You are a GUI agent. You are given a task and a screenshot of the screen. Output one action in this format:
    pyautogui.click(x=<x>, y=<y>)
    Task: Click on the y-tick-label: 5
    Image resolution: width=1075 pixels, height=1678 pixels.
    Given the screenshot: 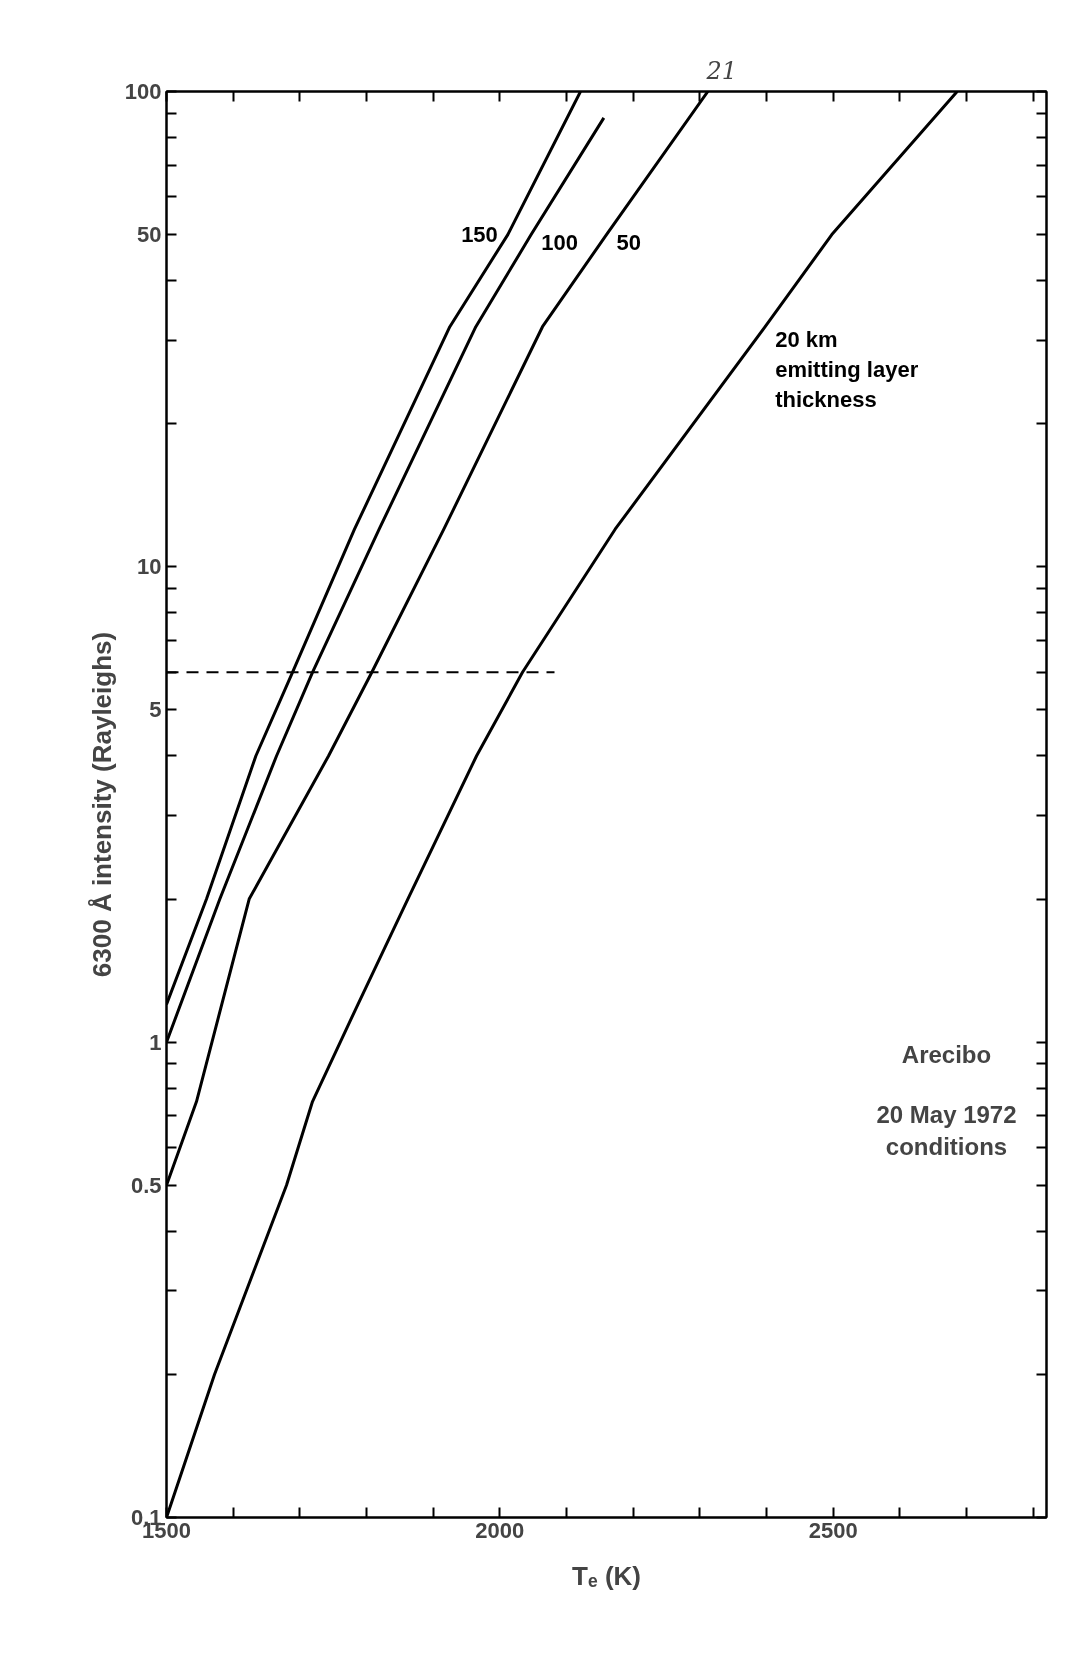 What is the action you would take?
    pyautogui.click(x=155, y=710)
    